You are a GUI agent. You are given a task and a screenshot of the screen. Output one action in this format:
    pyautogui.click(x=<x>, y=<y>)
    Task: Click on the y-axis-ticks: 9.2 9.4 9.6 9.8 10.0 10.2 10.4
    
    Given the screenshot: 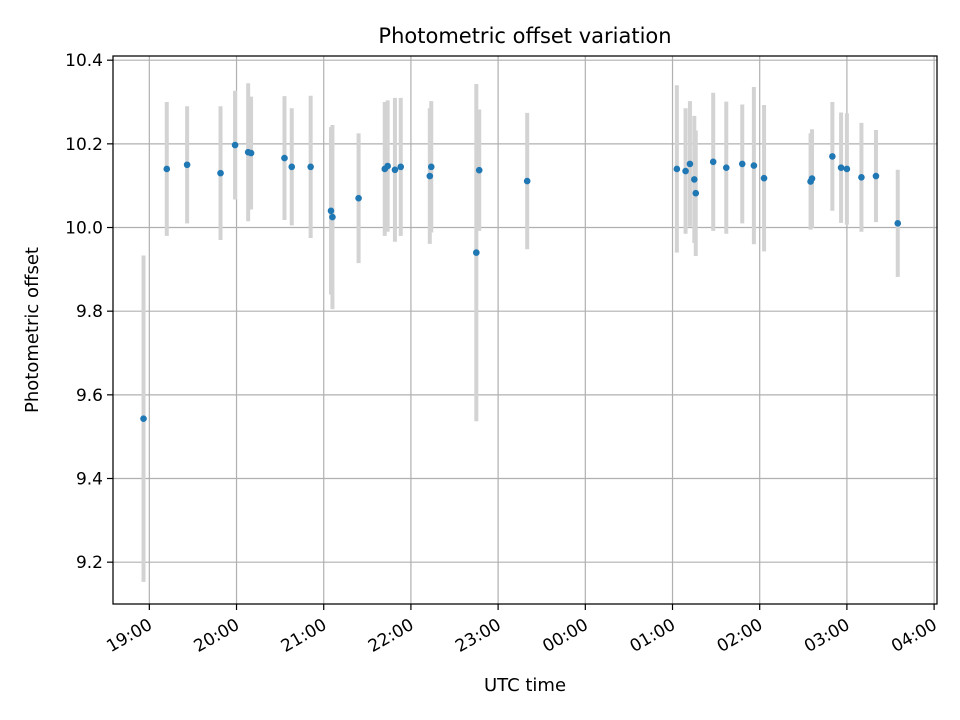 What is the action you would take?
    pyautogui.click(x=89, y=312)
    